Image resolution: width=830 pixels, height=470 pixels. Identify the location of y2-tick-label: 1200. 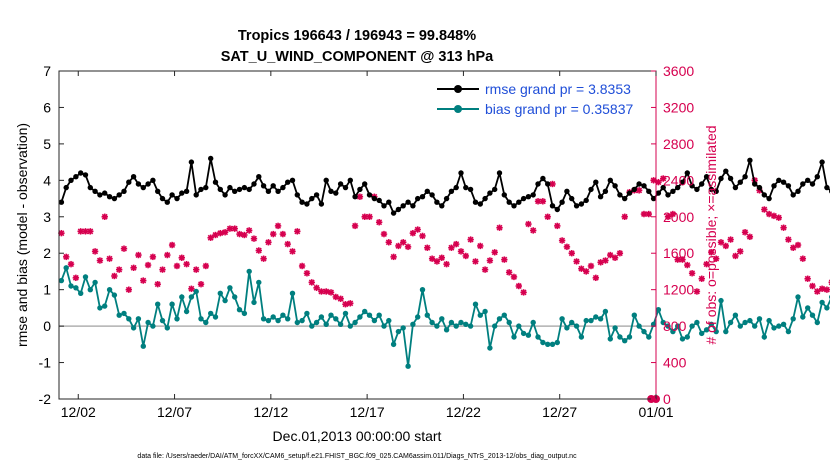
(678, 290).